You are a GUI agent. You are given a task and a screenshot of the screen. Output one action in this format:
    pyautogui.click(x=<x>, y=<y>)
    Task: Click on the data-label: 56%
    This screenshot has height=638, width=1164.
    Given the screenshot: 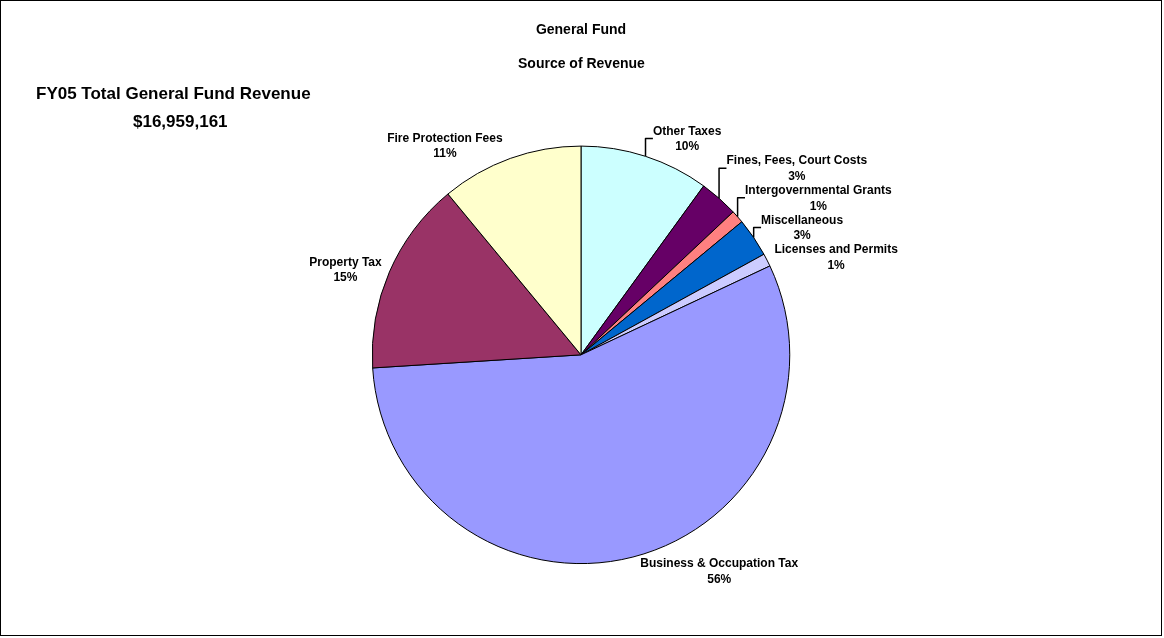 What is the action you would take?
    pyautogui.click(x=719, y=578)
    